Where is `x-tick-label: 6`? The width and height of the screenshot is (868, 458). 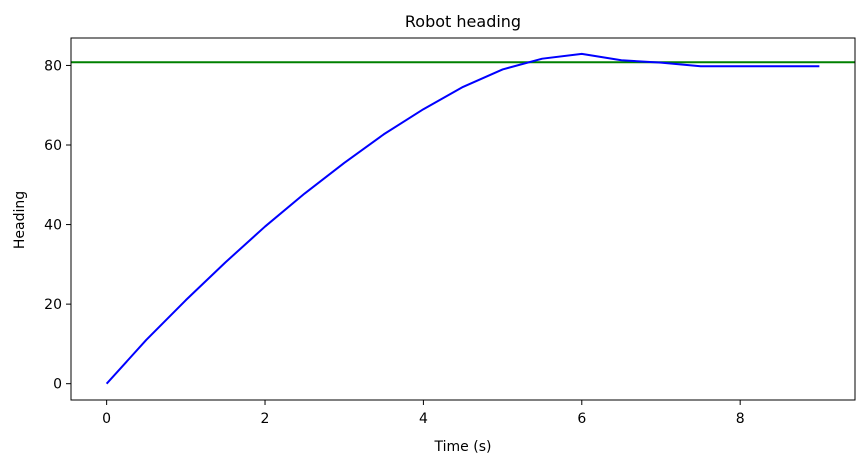 x-tick-label: 6 is located at coordinates (581, 419).